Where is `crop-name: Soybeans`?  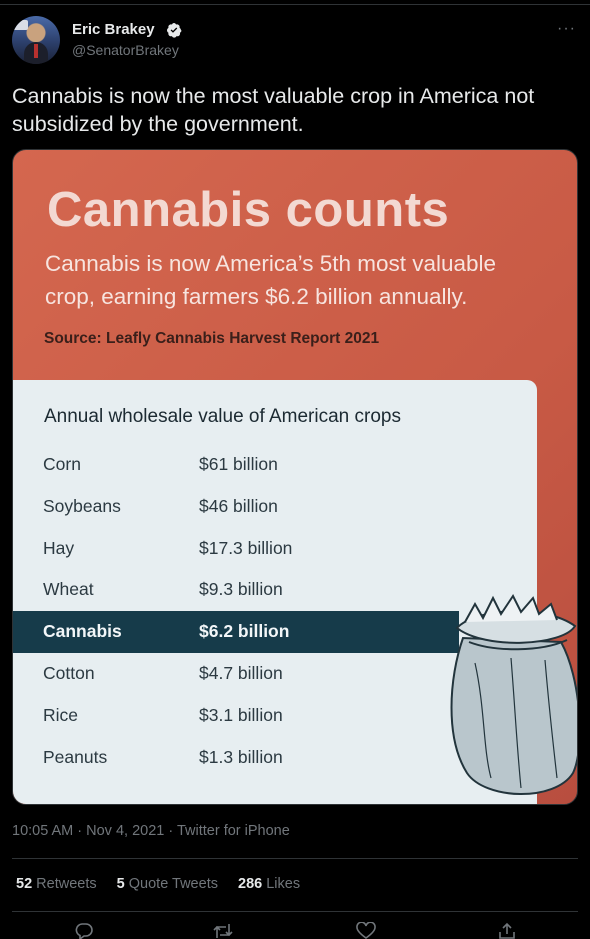
crop-name: Soybeans is located at coordinates (82, 505).